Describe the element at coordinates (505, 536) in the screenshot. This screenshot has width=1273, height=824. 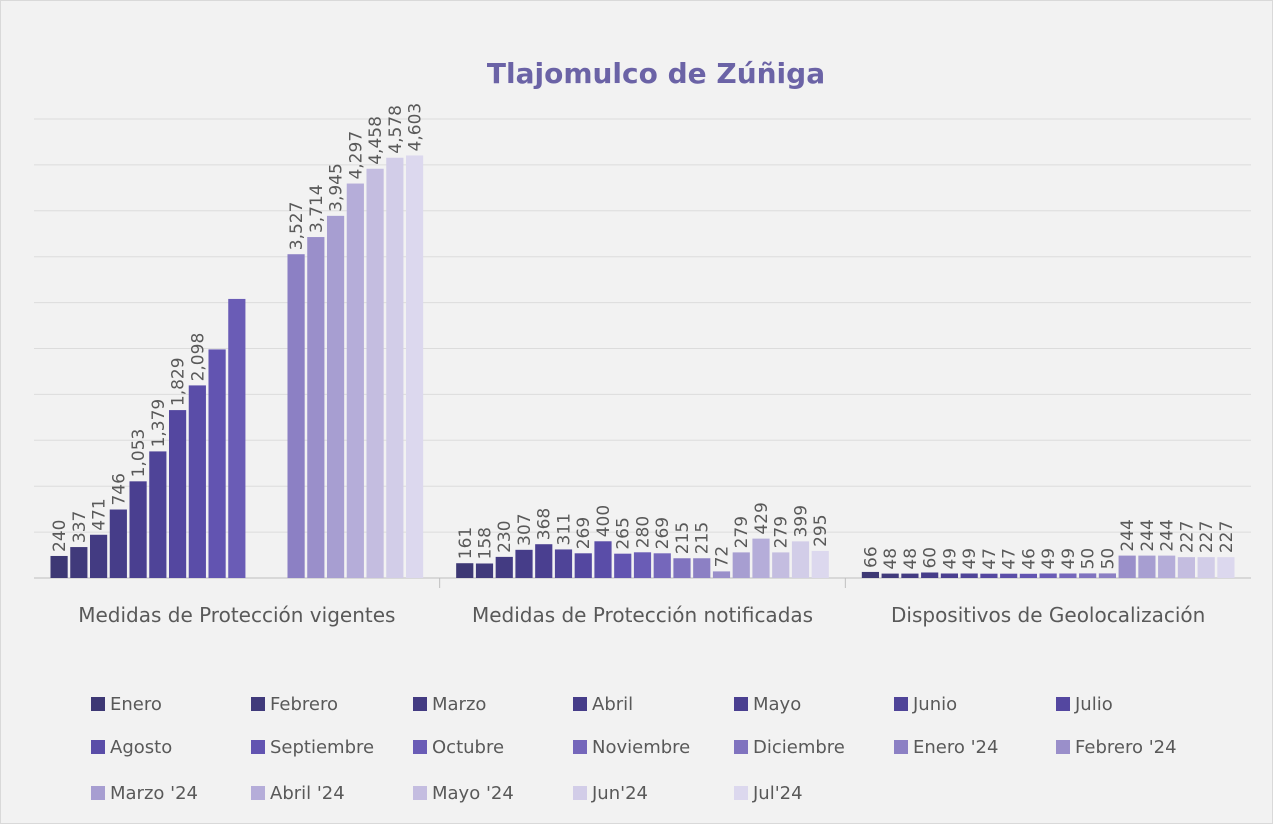
I see `data-label: 230` at that location.